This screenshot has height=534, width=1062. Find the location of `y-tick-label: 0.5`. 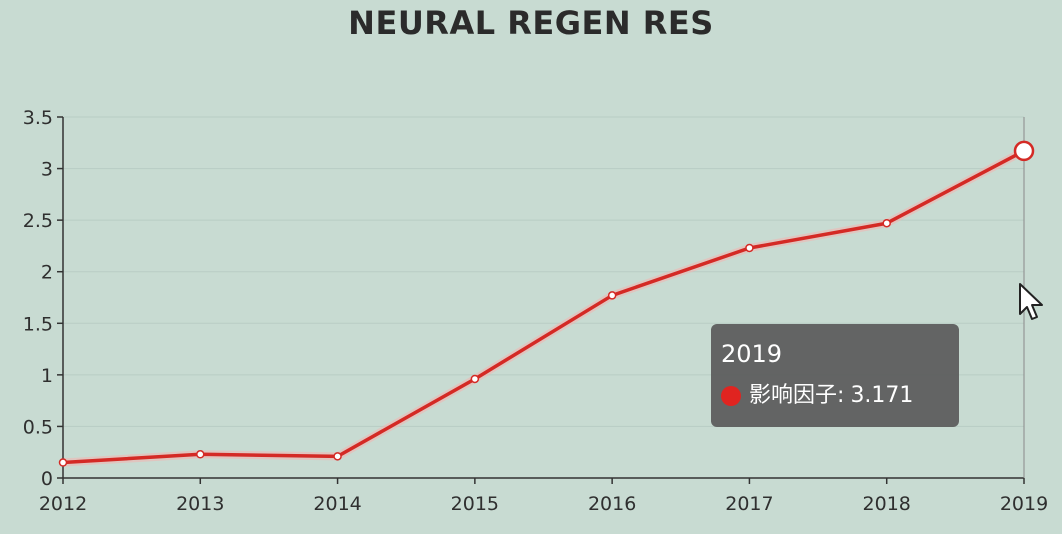

y-tick-label: 0.5 is located at coordinates (38, 427).